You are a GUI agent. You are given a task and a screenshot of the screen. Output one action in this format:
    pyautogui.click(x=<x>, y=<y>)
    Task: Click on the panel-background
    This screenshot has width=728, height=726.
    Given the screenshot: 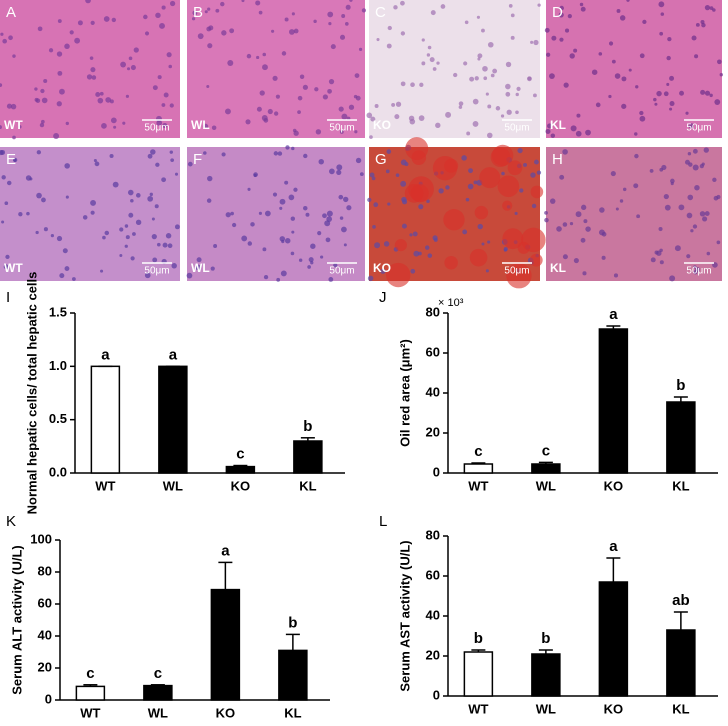 What is the action you would take?
    pyautogui.click(x=90, y=69)
    